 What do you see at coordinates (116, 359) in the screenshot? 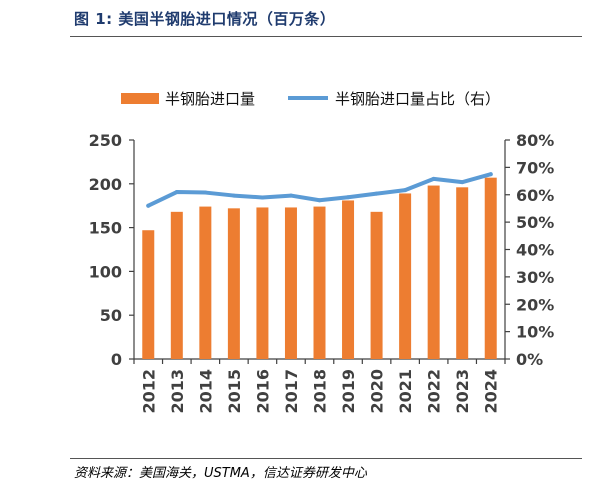
I see `left-axis-tick-label: 0` at bounding box center [116, 359].